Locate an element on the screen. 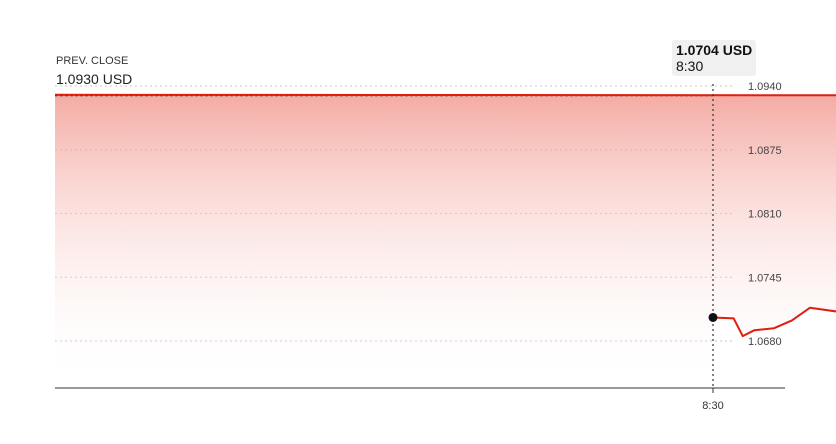  y-tick-label: 1.0680 is located at coordinates (765, 342).